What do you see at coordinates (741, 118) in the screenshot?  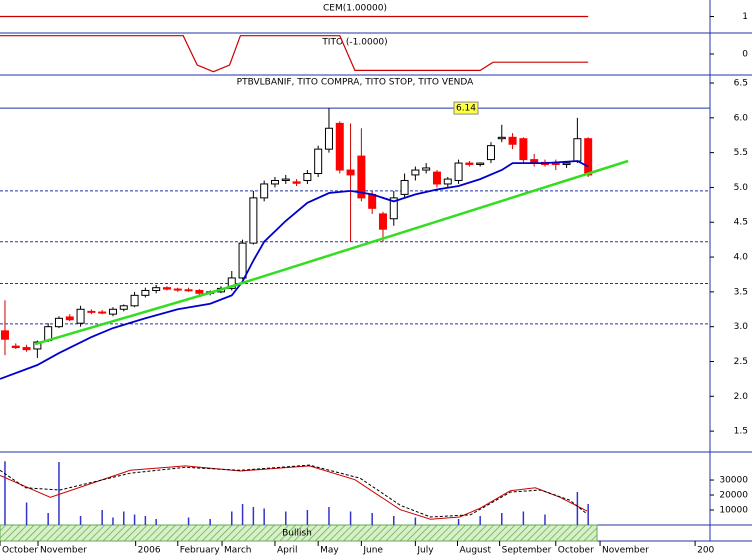 I see `y-tick-label: 6.0` at bounding box center [741, 118].